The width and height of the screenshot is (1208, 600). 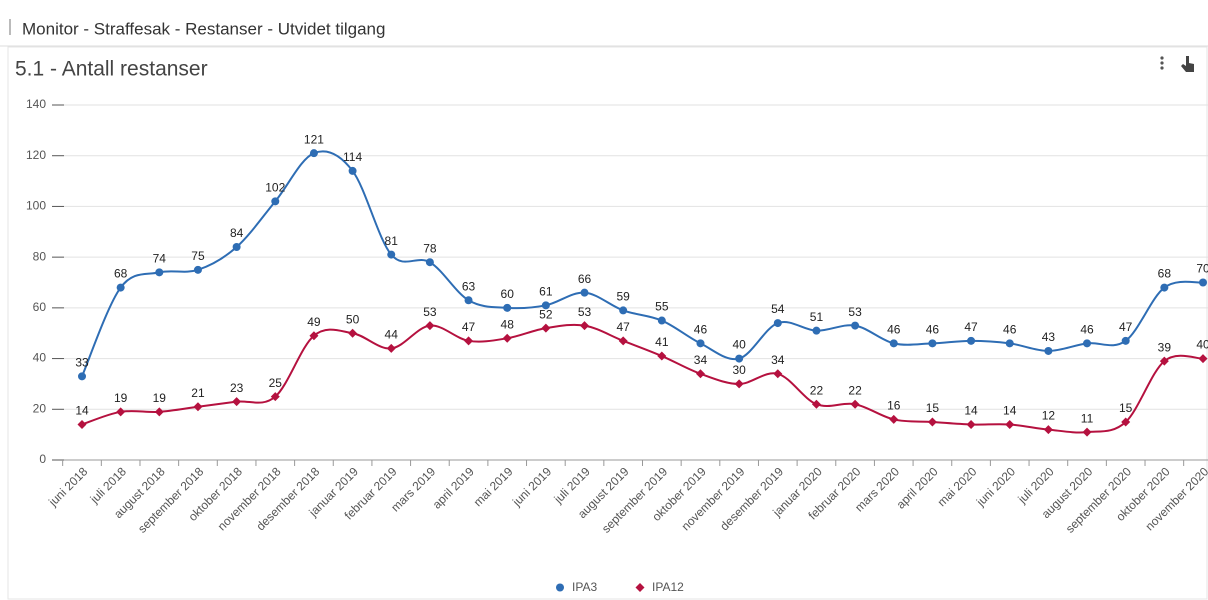 I want to click on data-label: 114, so click(x=352, y=157).